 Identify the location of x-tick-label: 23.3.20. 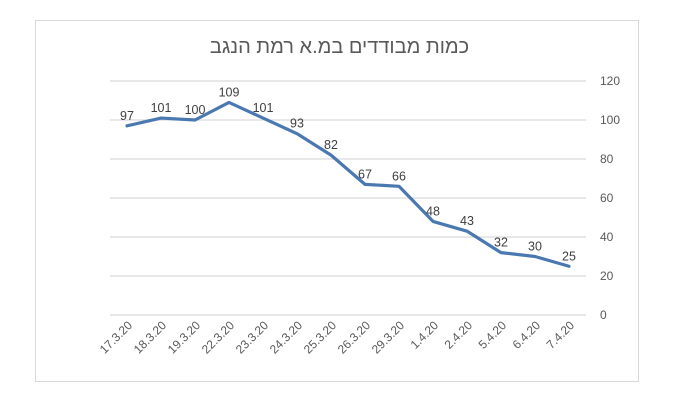
(252, 337).